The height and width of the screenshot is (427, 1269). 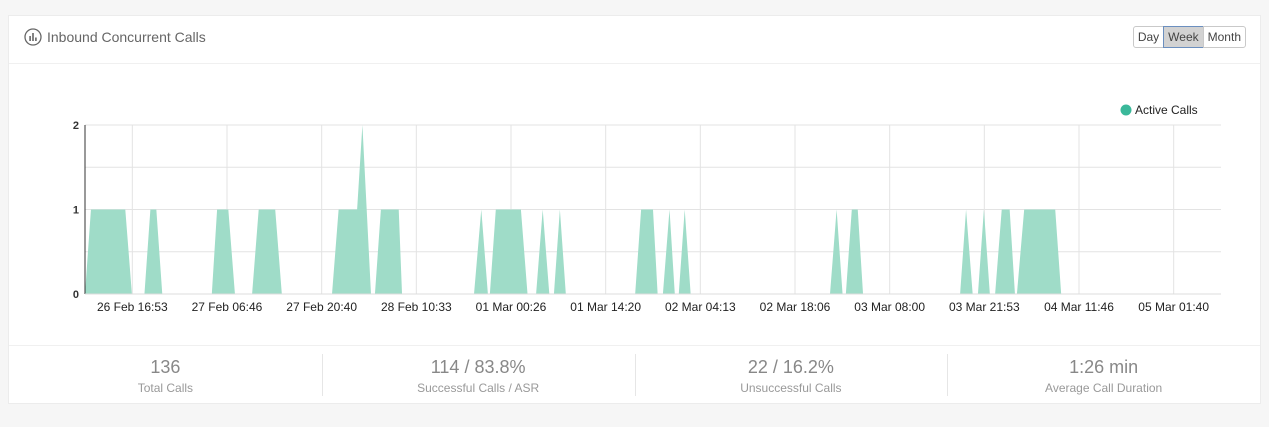 What do you see at coordinates (76, 211) in the screenshot?
I see `y-tick-label: 1` at bounding box center [76, 211].